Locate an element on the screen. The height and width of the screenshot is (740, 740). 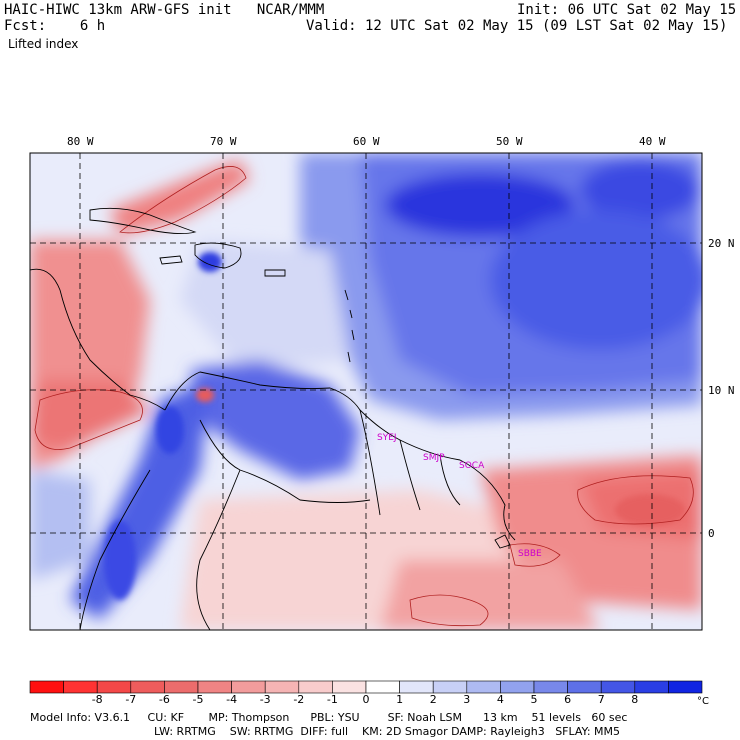
station-label-smjp: SMJP is located at coordinates (434, 458).